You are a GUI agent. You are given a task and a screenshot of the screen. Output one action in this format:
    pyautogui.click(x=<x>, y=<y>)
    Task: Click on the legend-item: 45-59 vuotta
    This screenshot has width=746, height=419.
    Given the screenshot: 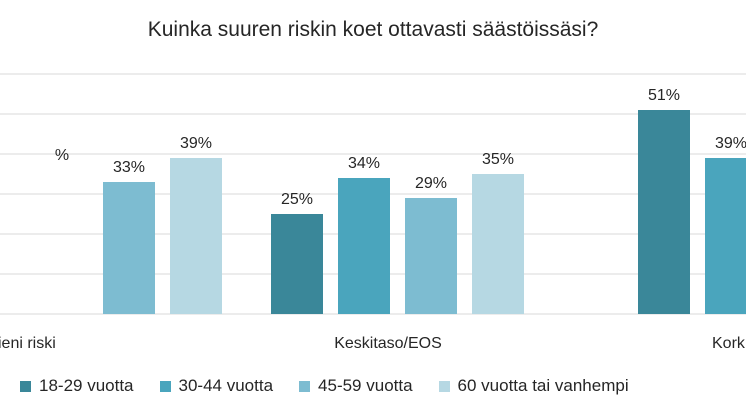 What is the action you would take?
    pyautogui.click(x=356, y=386)
    